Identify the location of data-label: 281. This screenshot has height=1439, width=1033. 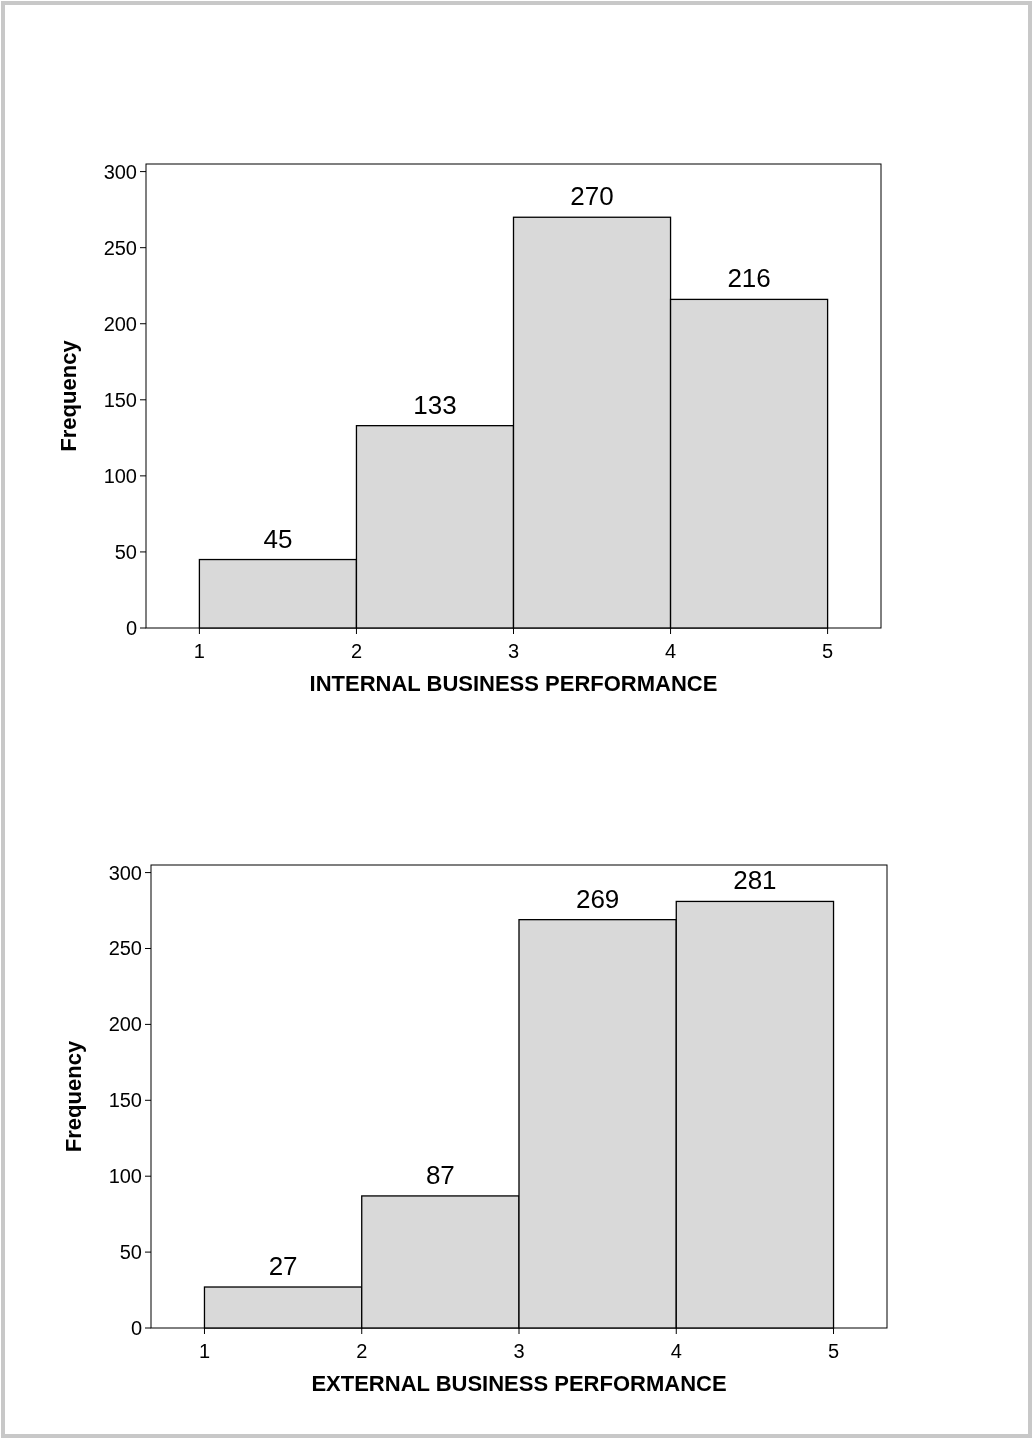
(755, 880).